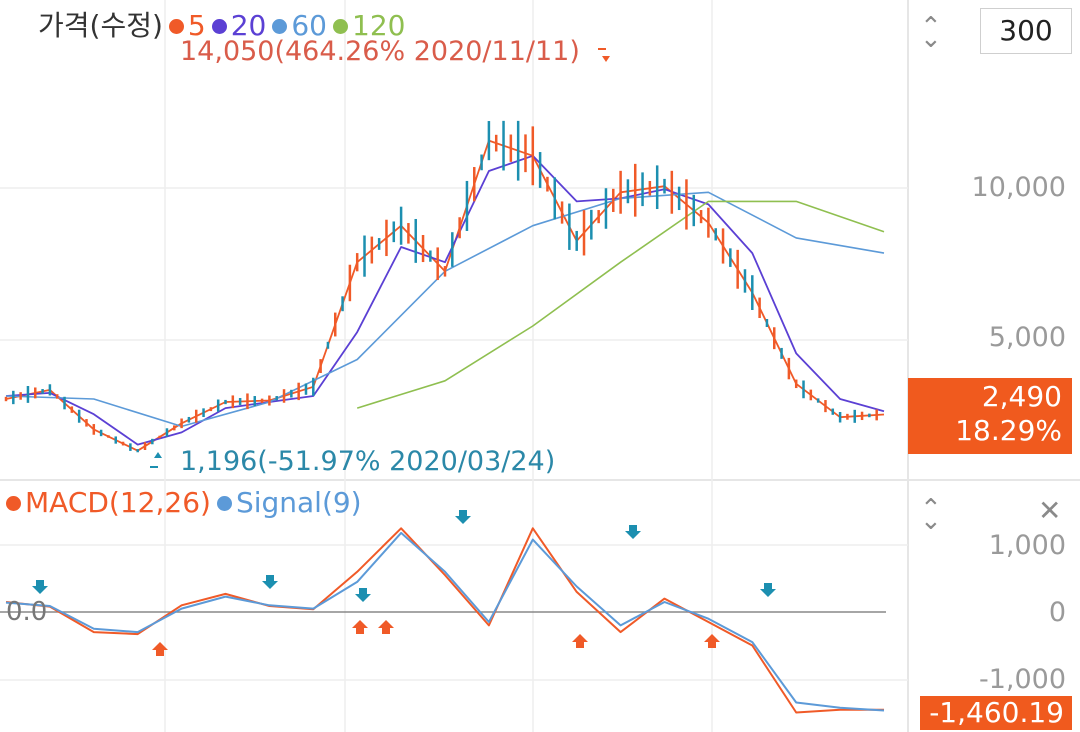  Describe the element at coordinates (1026, 31) in the screenshot. I see `period-box: 300` at that location.